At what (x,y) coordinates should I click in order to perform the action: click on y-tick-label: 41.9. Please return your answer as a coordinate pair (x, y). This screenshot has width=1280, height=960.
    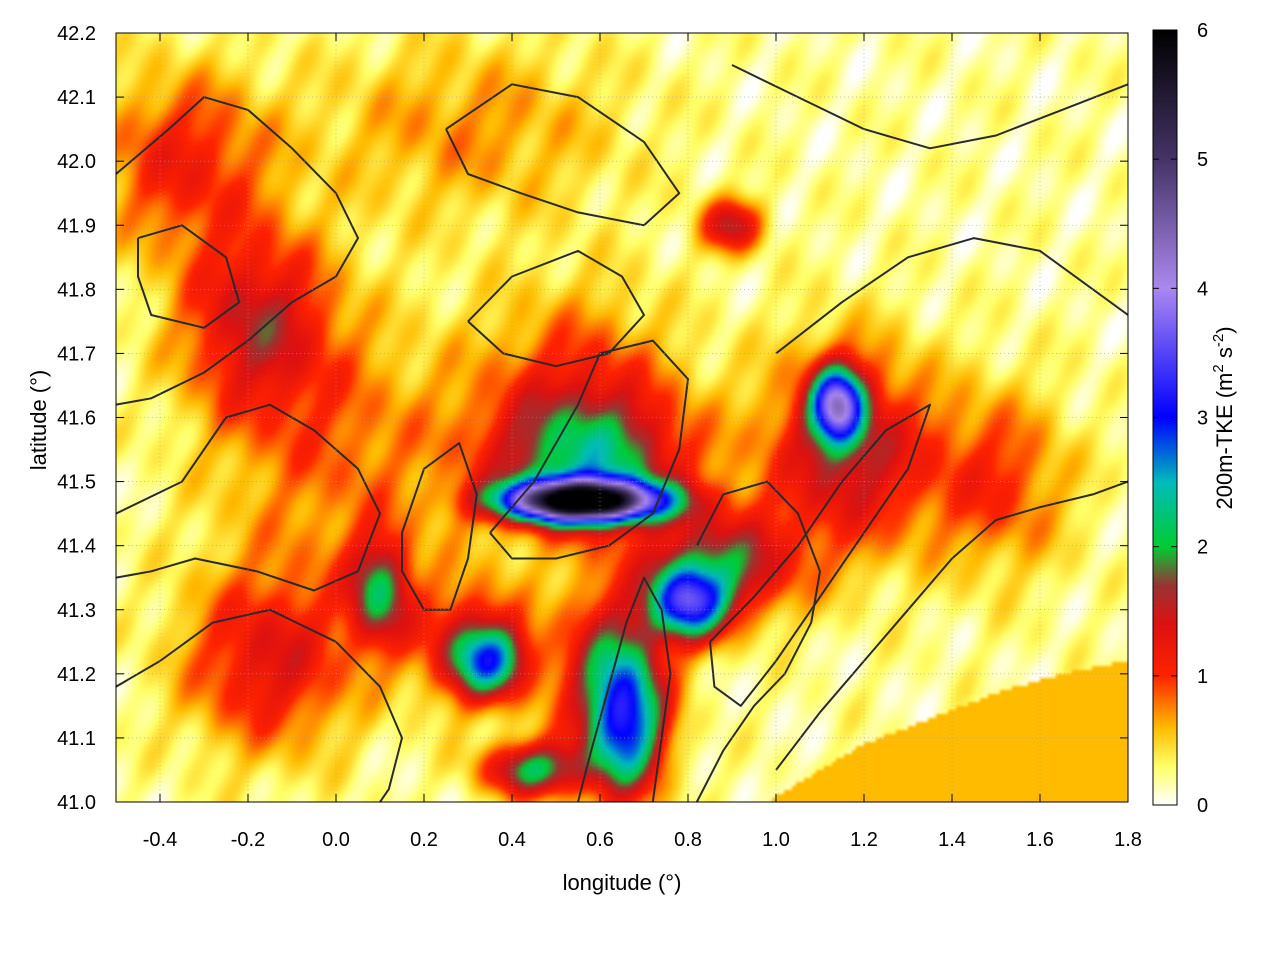
    Looking at the image, I should click on (76, 226).